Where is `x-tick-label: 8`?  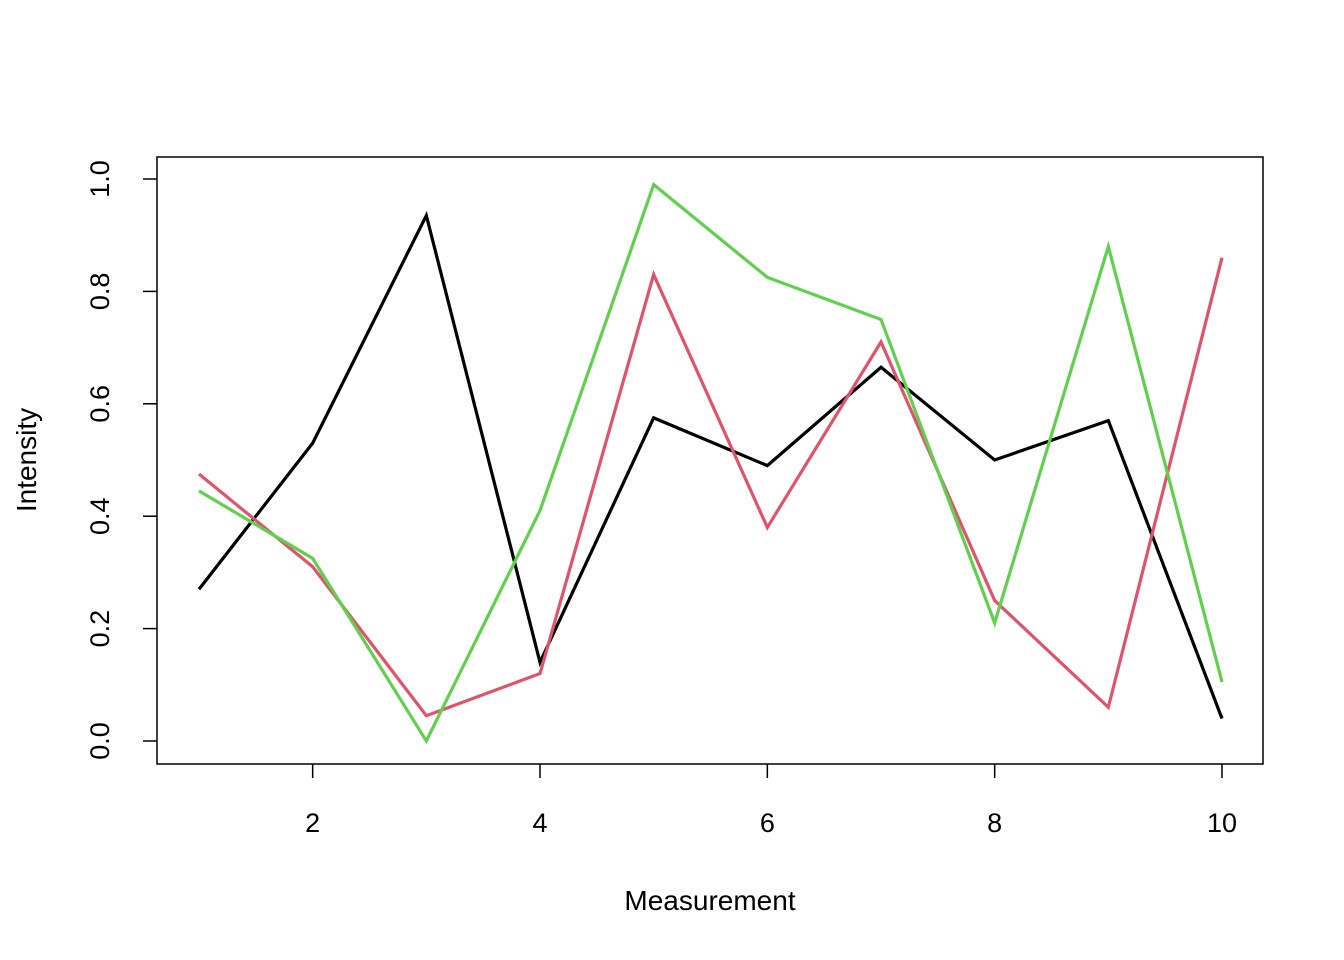 x-tick-label: 8 is located at coordinates (994, 823).